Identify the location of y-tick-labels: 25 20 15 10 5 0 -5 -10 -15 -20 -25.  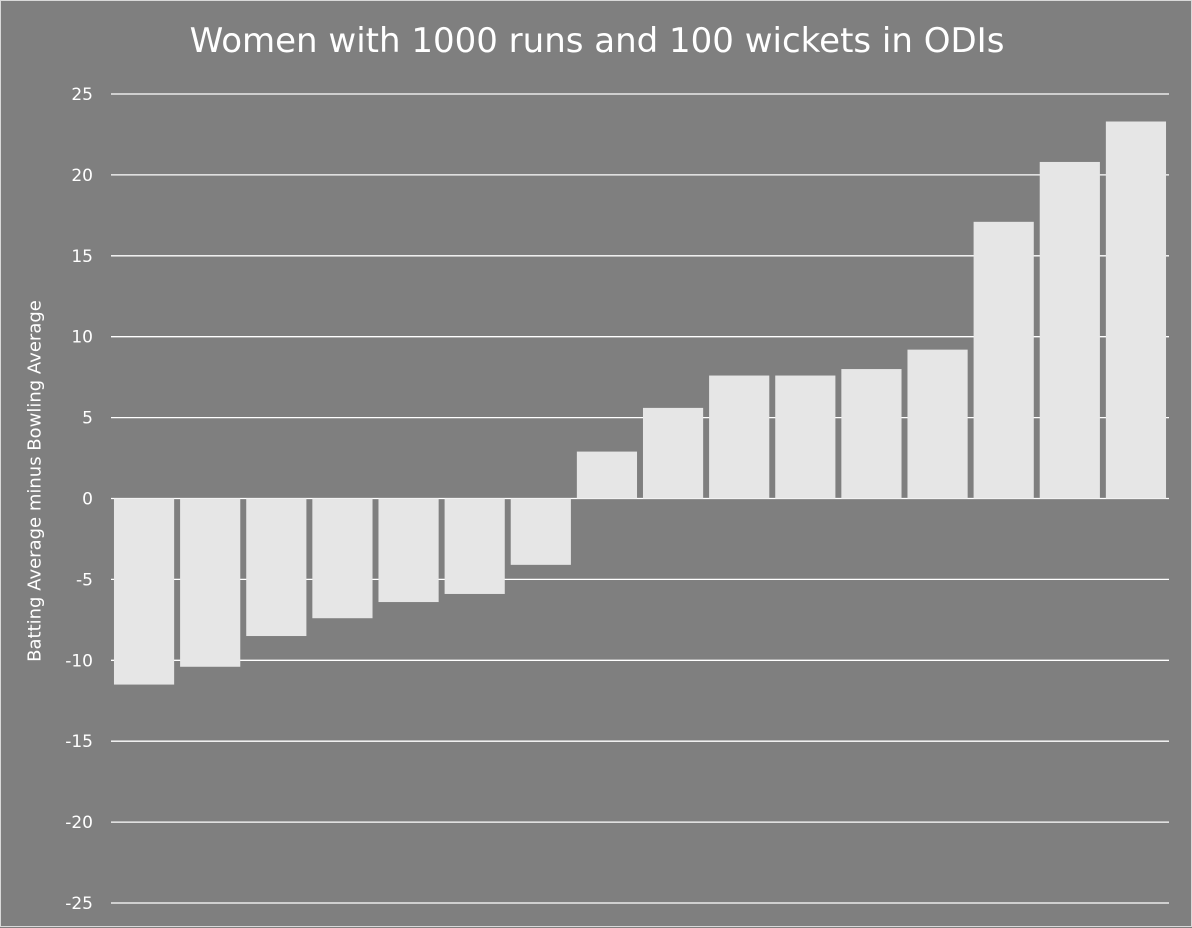
(79, 499).